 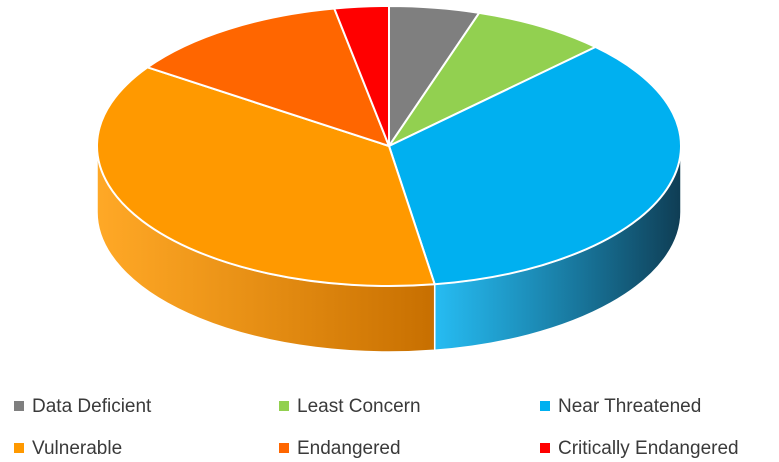 What do you see at coordinates (630, 406) in the screenshot?
I see `legend-label-near-threatened: Near Threatened` at bounding box center [630, 406].